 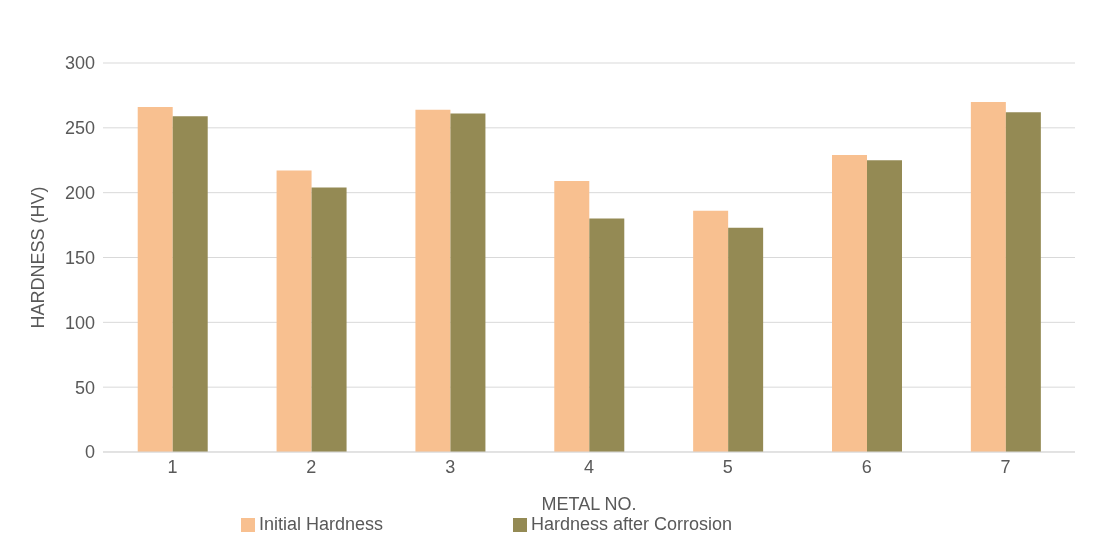 I want to click on x-tick-label: 2, so click(x=311, y=466).